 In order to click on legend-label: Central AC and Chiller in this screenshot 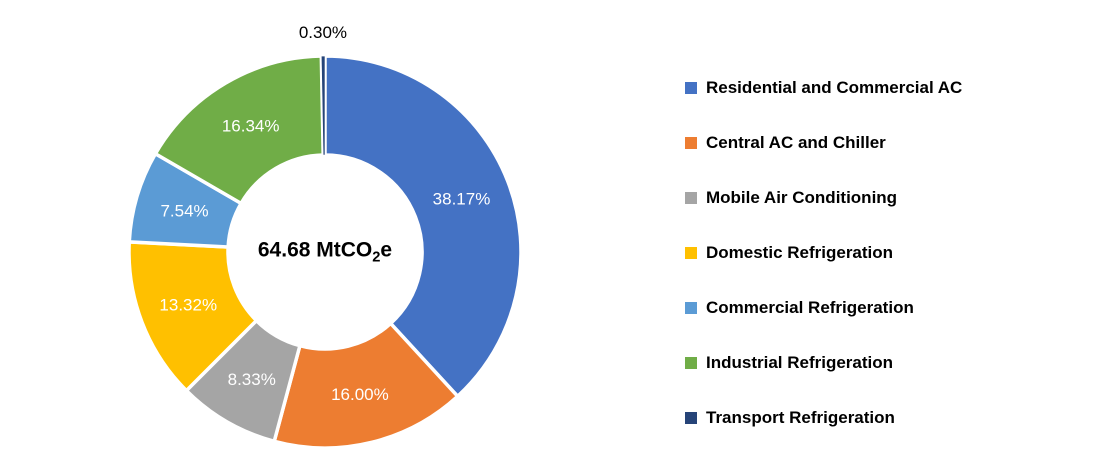, I will do `click(796, 142)`.